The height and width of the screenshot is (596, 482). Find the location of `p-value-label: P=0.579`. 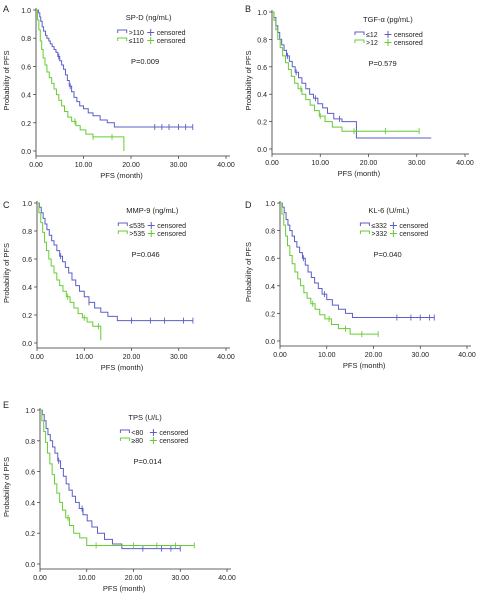

p-value-label: P=0.579 is located at coordinates (383, 63).